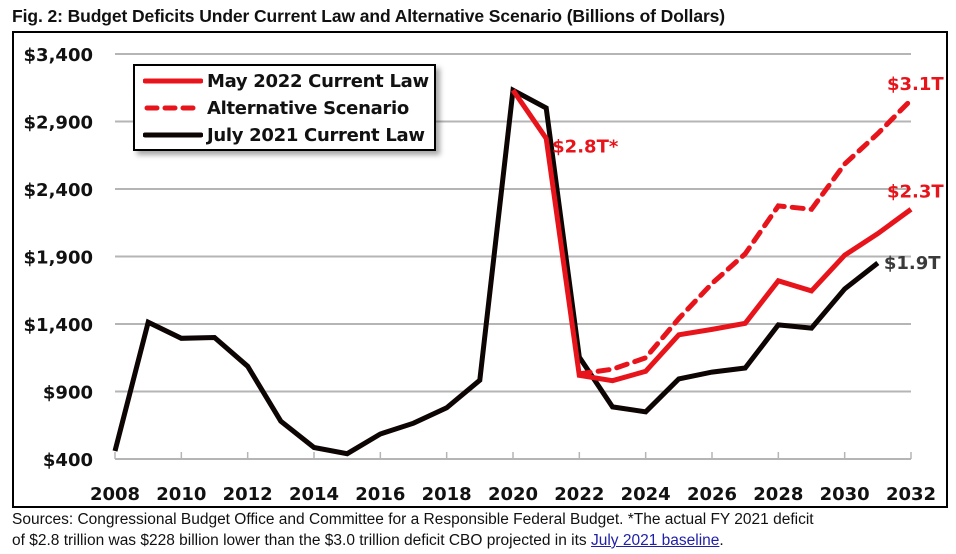 This screenshot has height=554, width=956. Describe the element at coordinates (173, 81) in the screenshot. I see `legend-swatch-solid-red` at that location.